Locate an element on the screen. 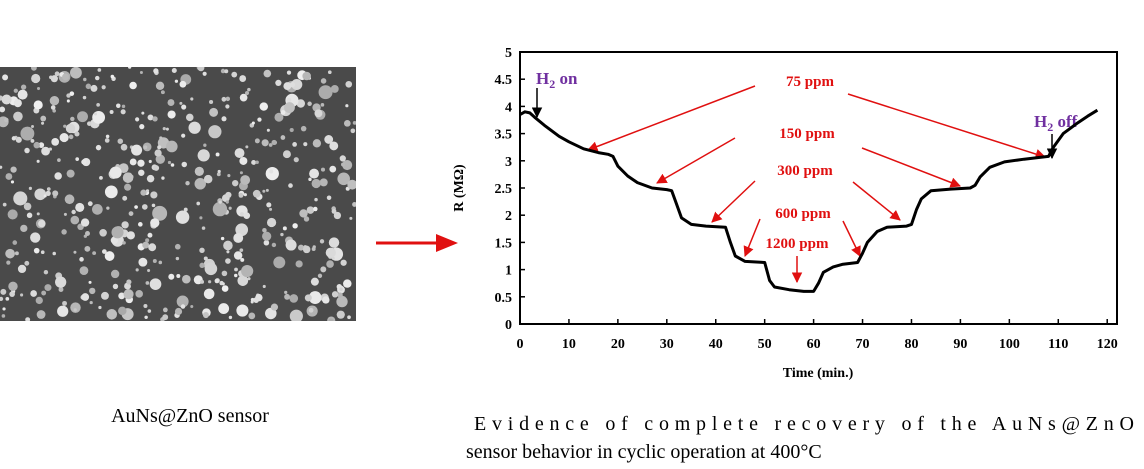  y-axis-label: R (MΩ) is located at coordinates (459, 188).